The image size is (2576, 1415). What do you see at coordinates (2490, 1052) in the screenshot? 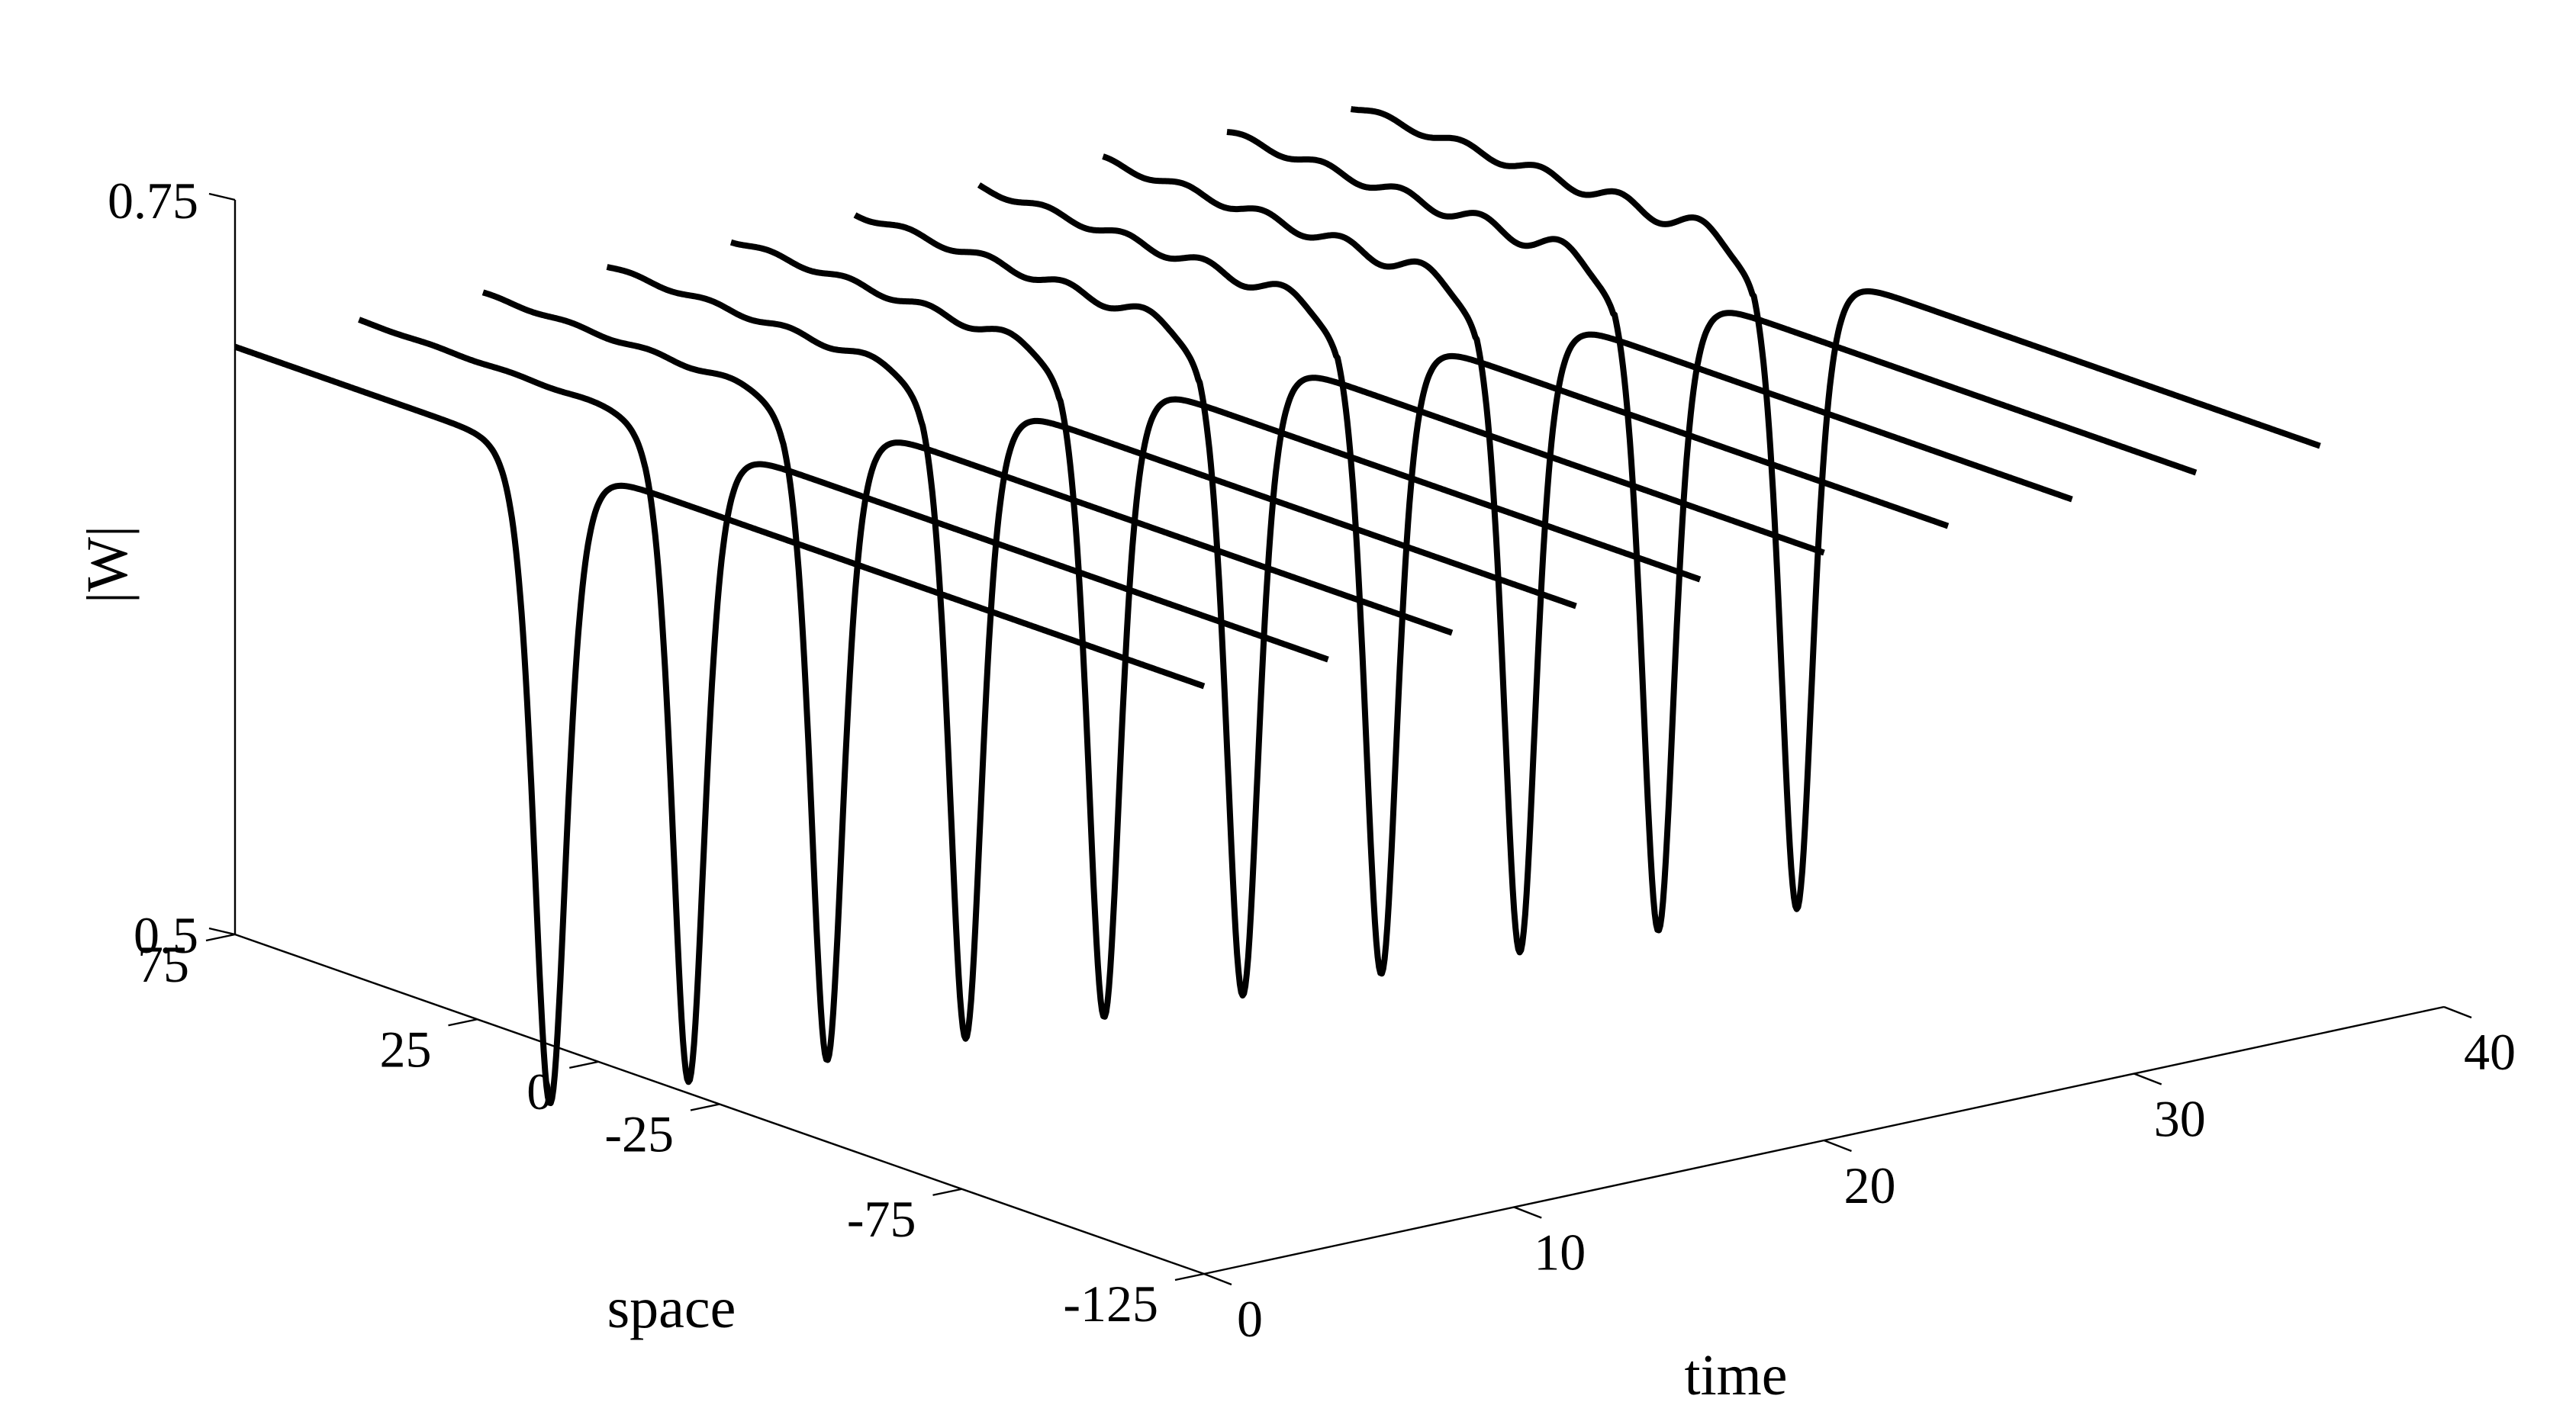
I see `time-tick-label: 40` at bounding box center [2490, 1052].